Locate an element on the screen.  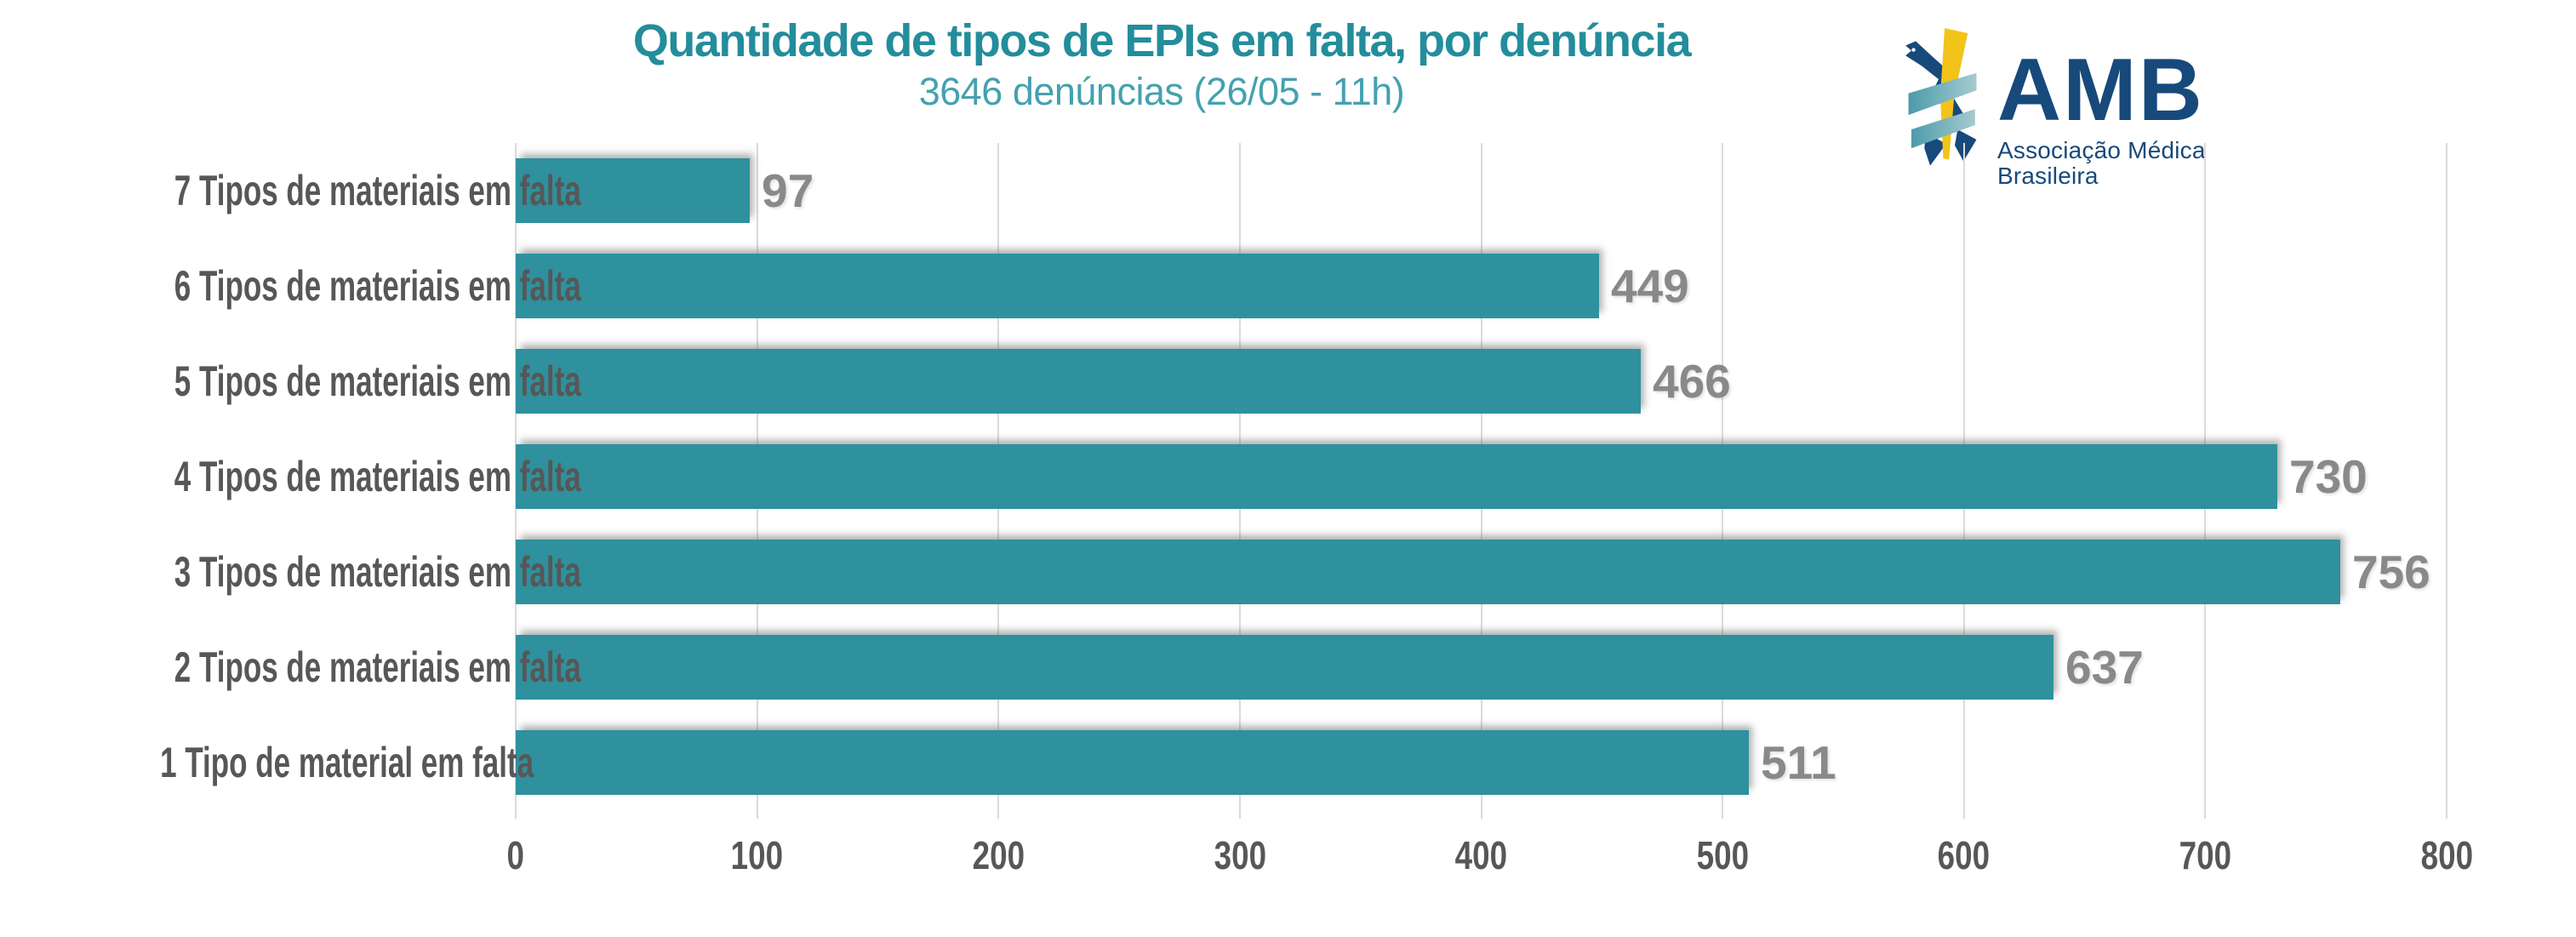
bar-value-label: 511 is located at coordinates (1798, 762).